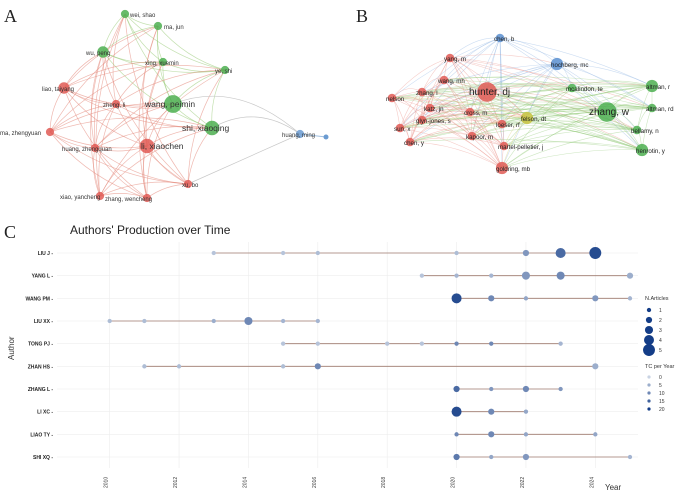 Image resolution: width=700 pixels, height=495 pixels. I want to click on network-b-node-wang-mh, so click(444, 80).